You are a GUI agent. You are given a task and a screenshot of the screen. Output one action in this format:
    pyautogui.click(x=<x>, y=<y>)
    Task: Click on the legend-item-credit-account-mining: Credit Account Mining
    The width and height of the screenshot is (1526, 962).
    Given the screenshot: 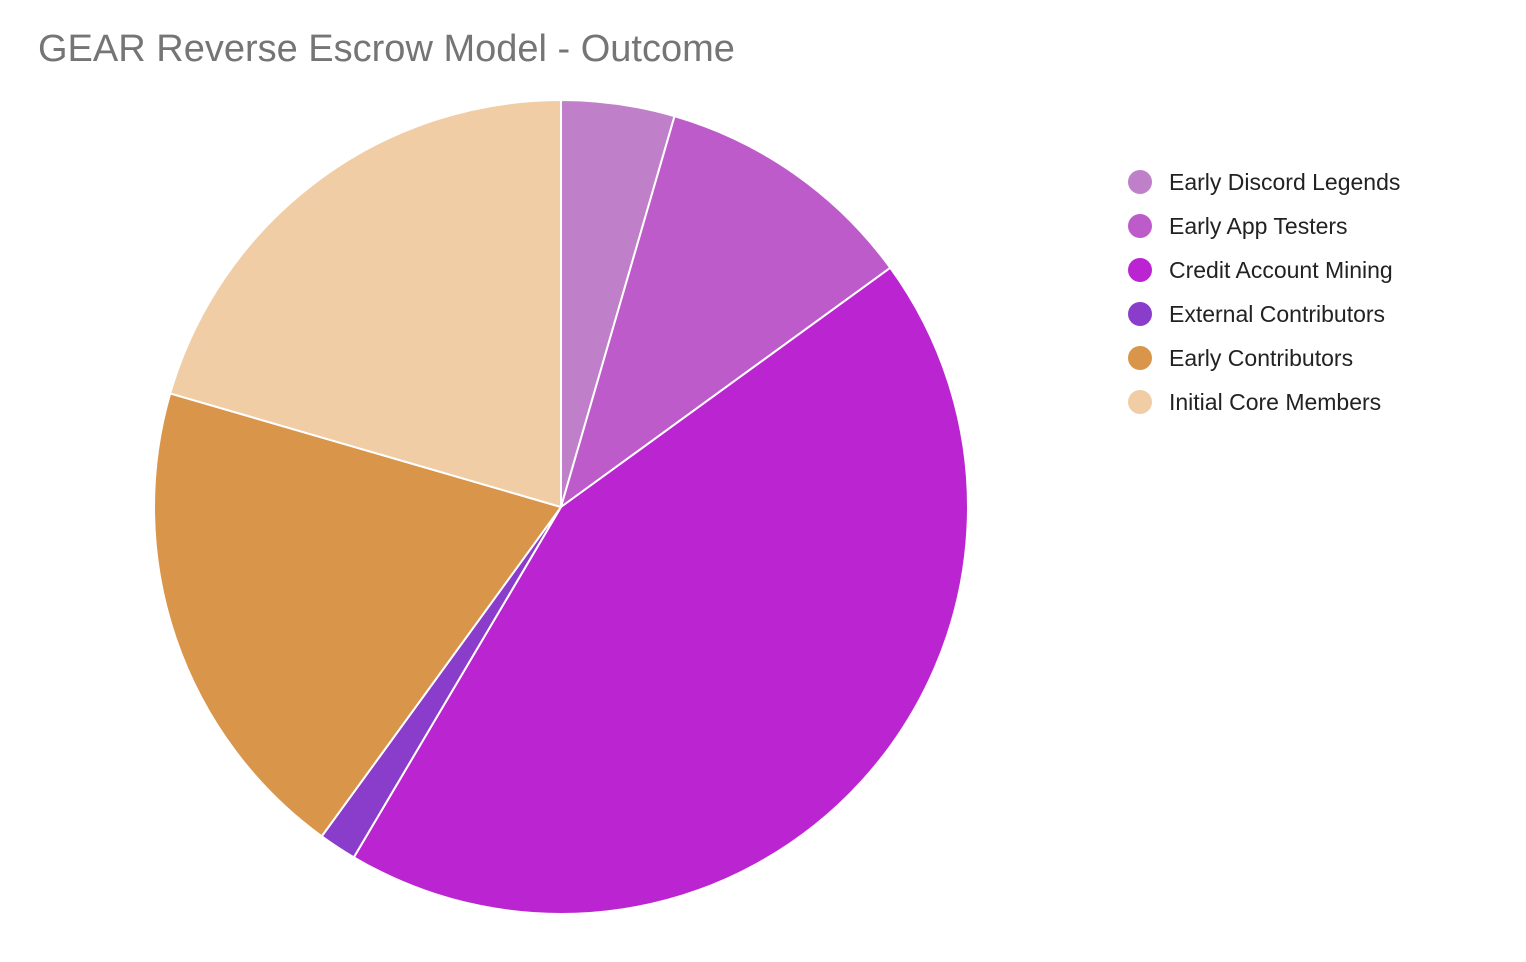 What is the action you would take?
    pyautogui.click(x=1264, y=270)
    